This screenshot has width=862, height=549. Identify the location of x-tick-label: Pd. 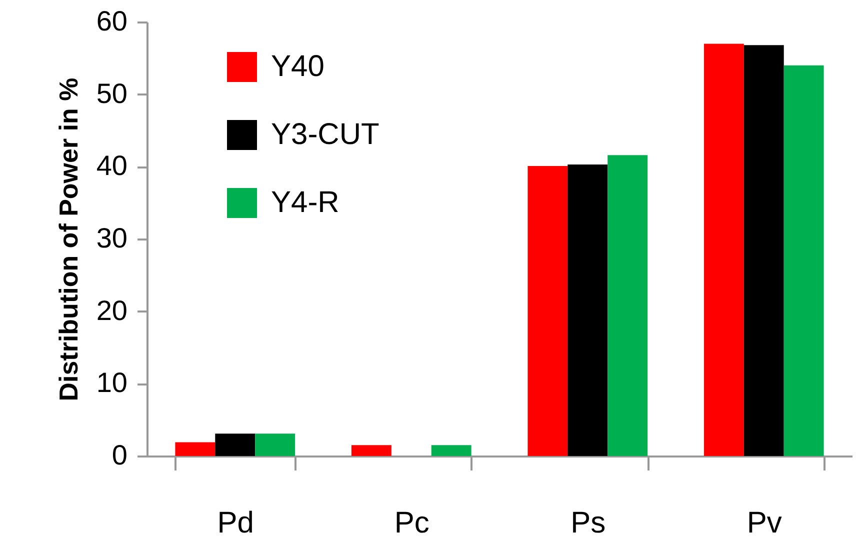
(235, 523).